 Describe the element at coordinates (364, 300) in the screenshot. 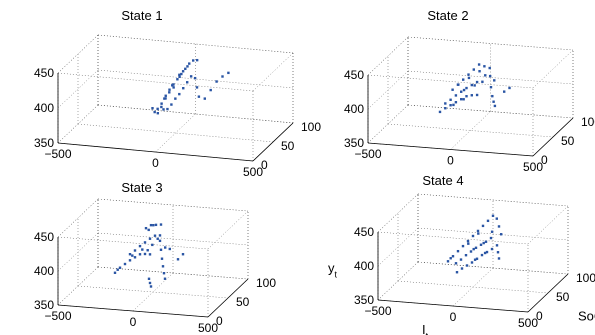

I see `z-tick-label: 350` at that location.